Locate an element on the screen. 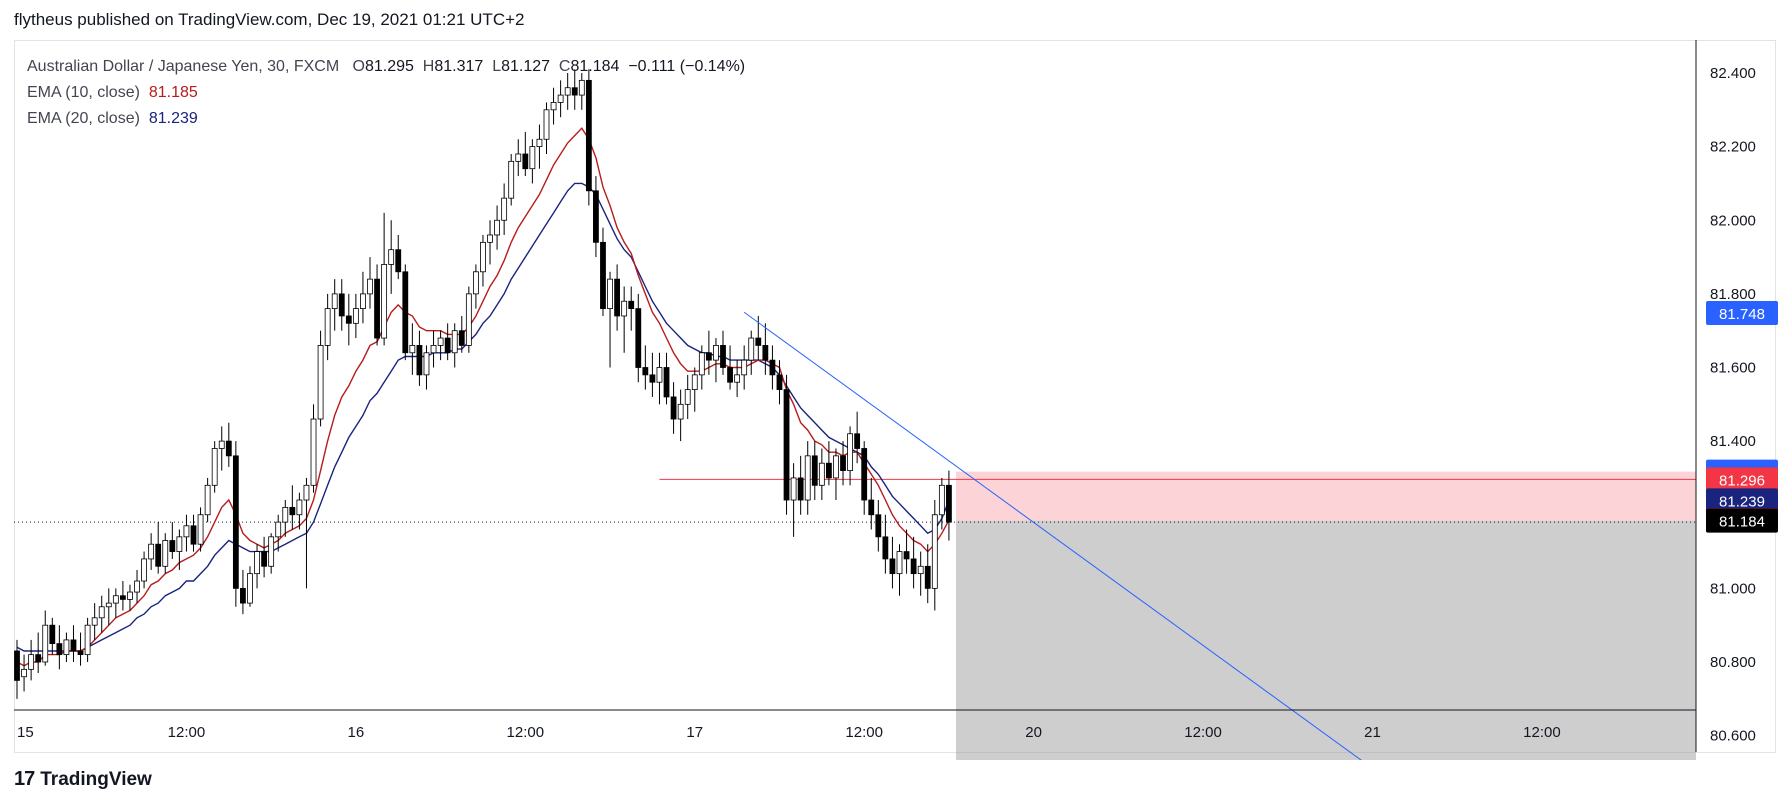 This screenshot has height=805, width=1791. price-tick-label: 81.800 is located at coordinates (1733, 294).